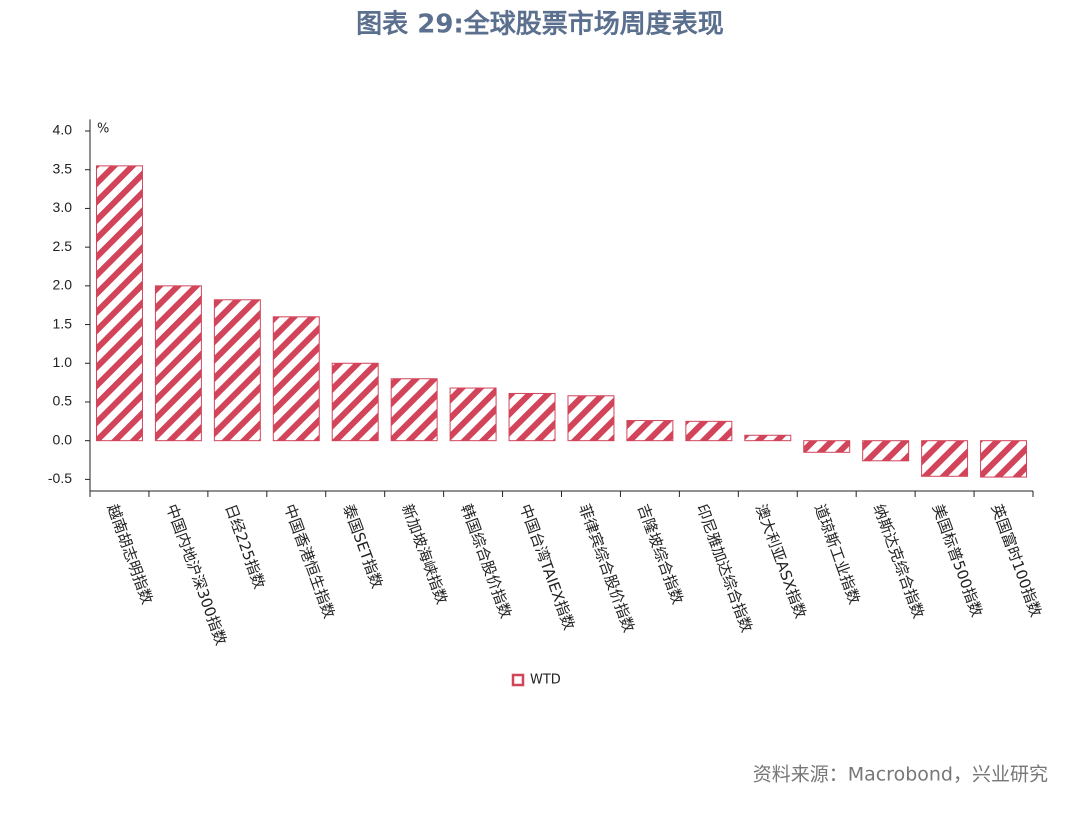 This screenshot has width=1080, height=819. What do you see at coordinates (196, 575) in the screenshot?
I see `x-tick-label: 中国内地沪深300指数` at bounding box center [196, 575].